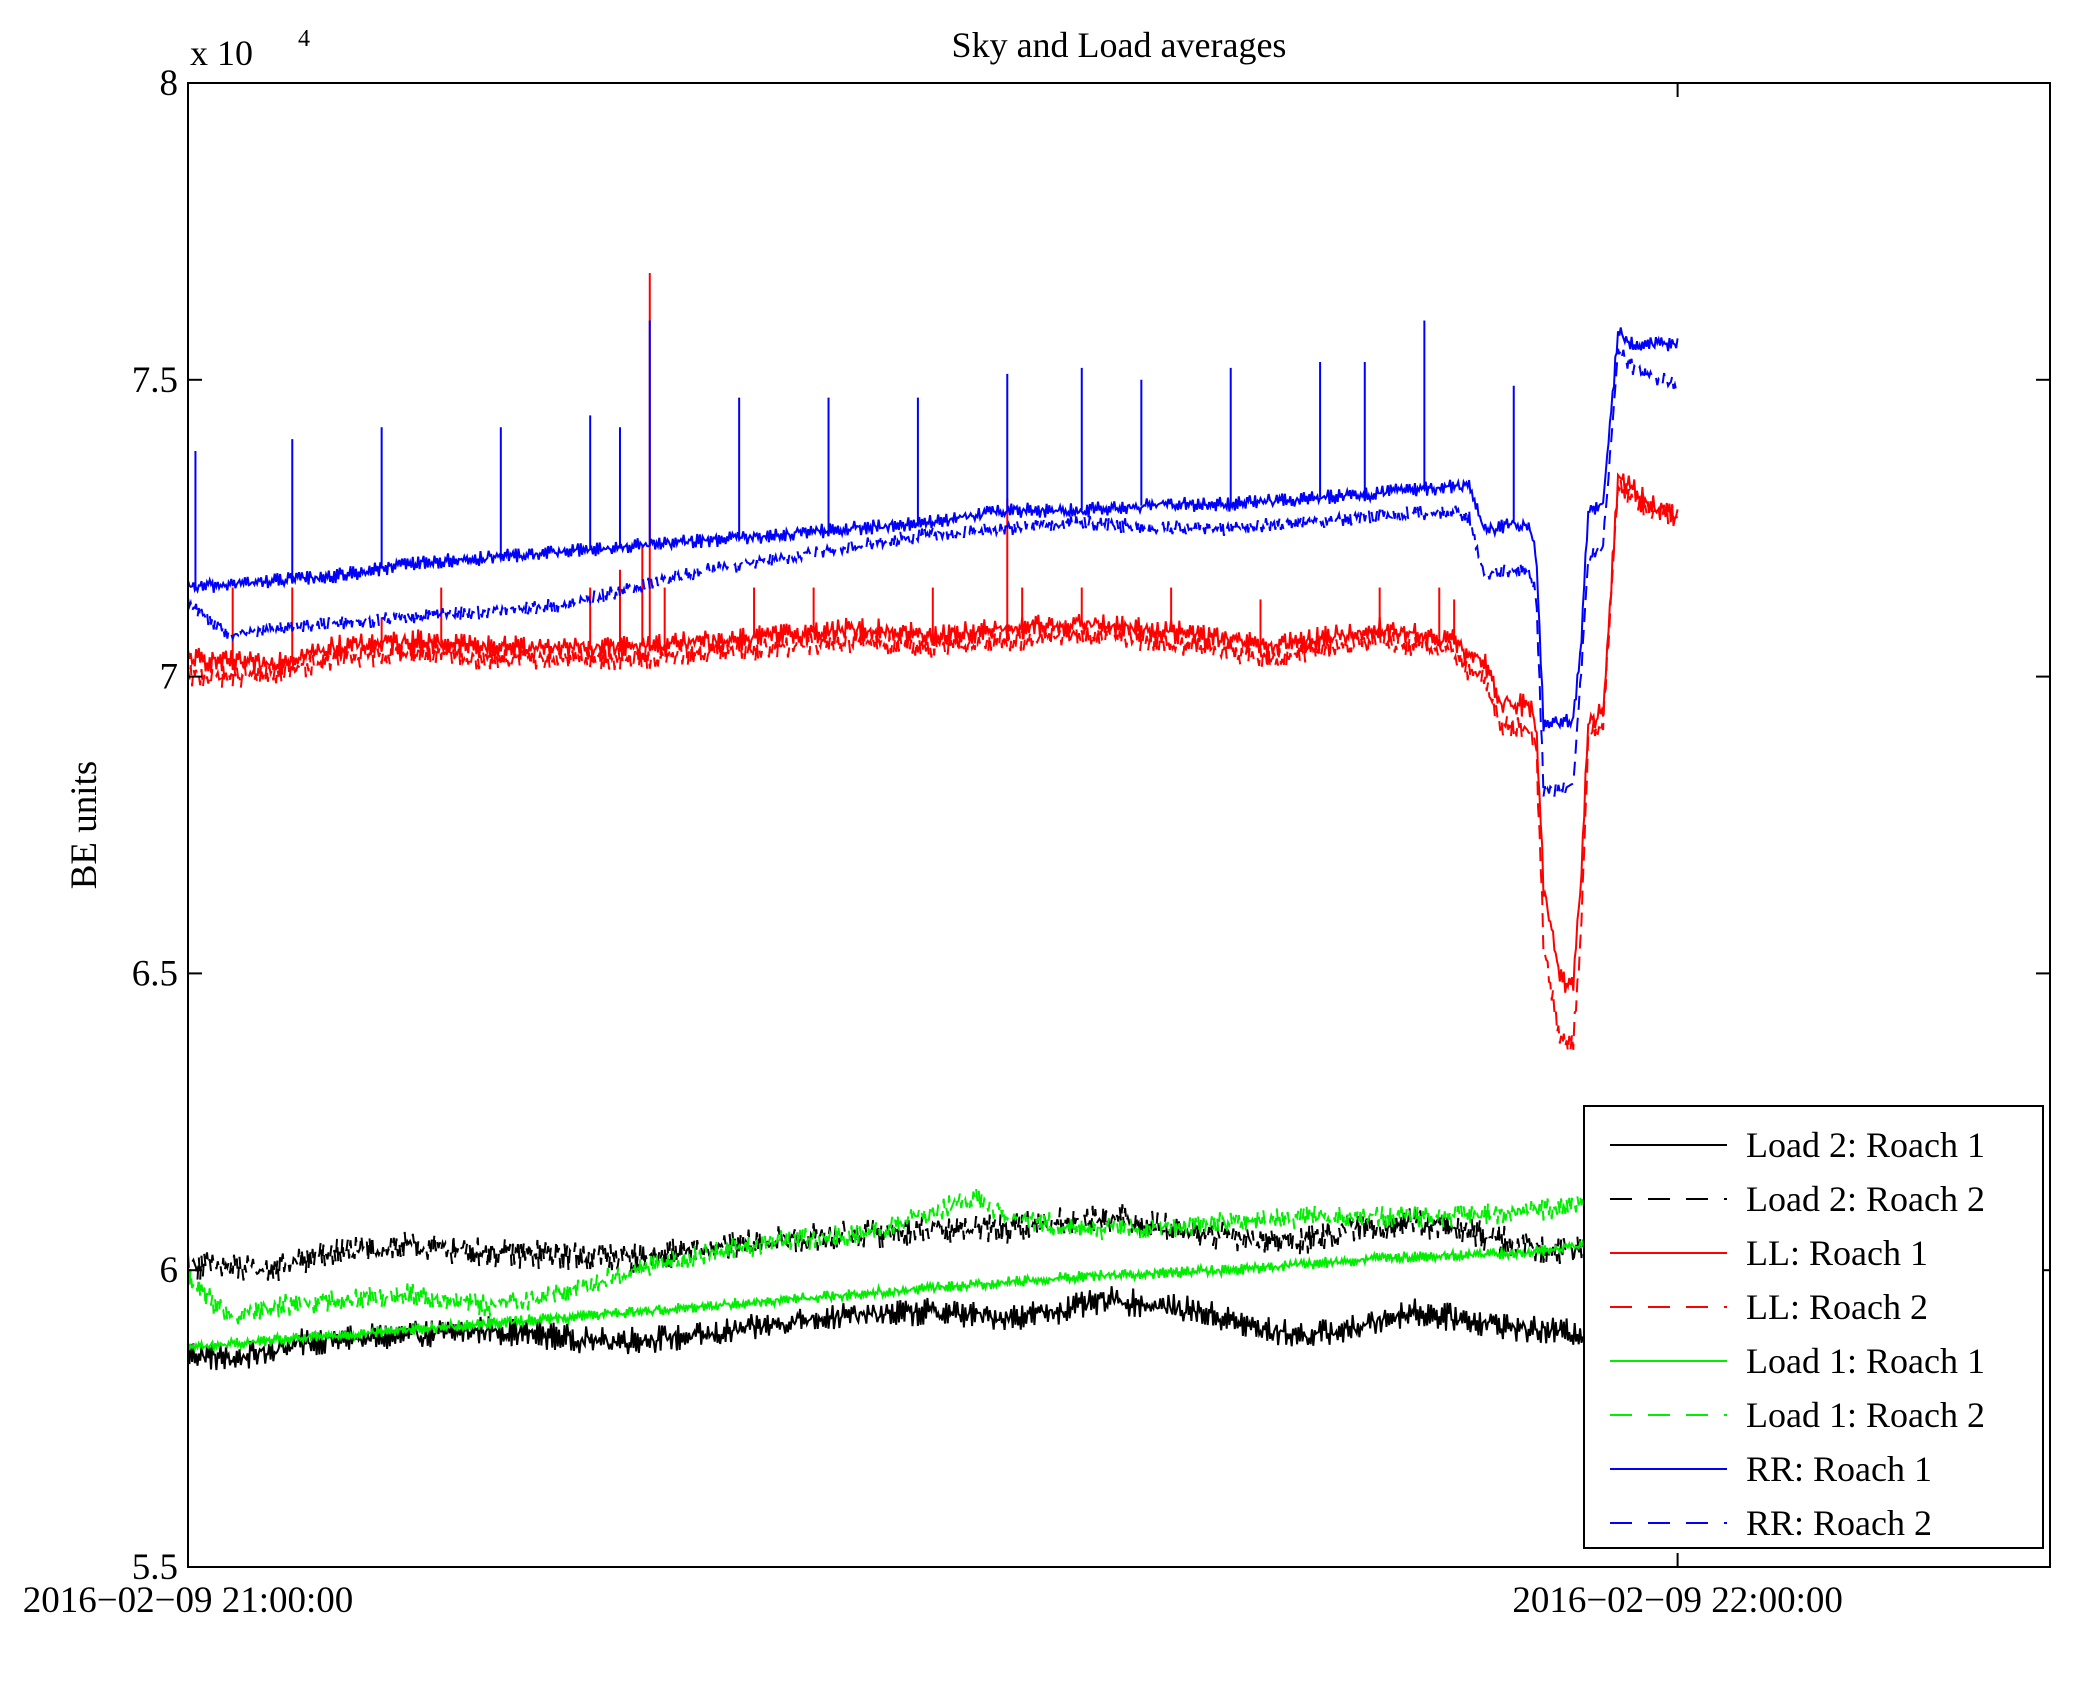 The height and width of the screenshot is (1683, 2075). What do you see at coordinates (155, 380) in the screenshot?
I see `y-tick-label-4: 7.5` at bounding box center [155, 380].